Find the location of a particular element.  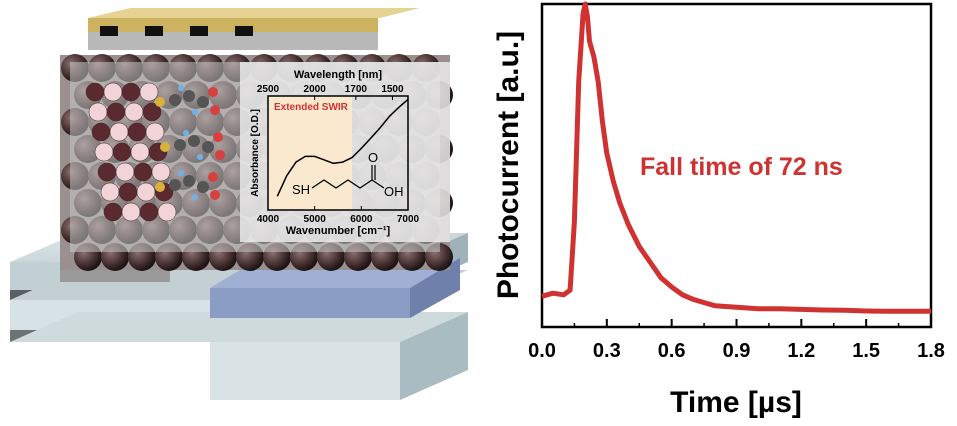

ligand-molecule is located at coordinates (190, 142).